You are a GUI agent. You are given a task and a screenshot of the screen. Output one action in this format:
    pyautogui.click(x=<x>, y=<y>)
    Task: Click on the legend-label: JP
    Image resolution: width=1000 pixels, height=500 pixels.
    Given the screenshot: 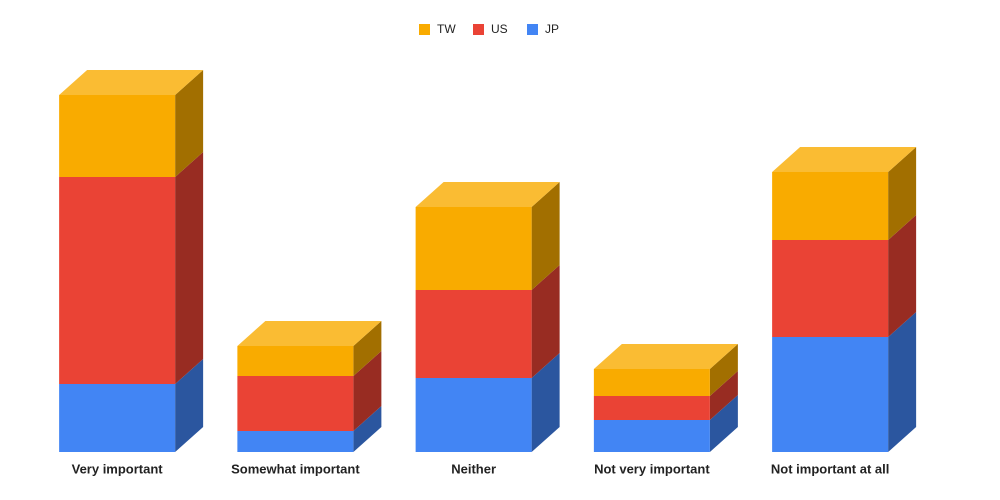 What is the action you would take?
    pyautogui.click(x=552, y=29)
    